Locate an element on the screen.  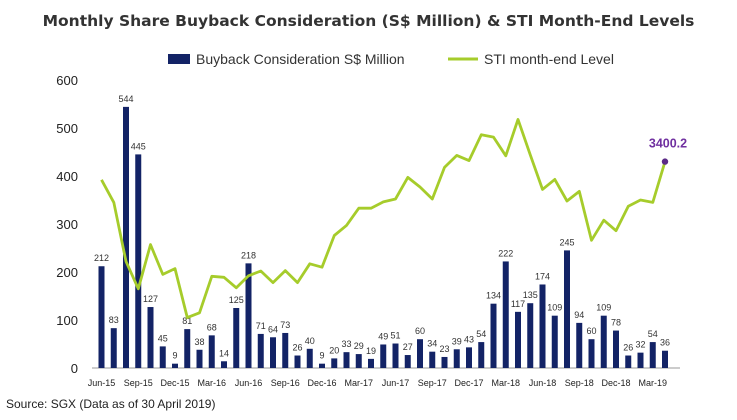
bar-value-label: 29 is located at coordinates (359, 346).